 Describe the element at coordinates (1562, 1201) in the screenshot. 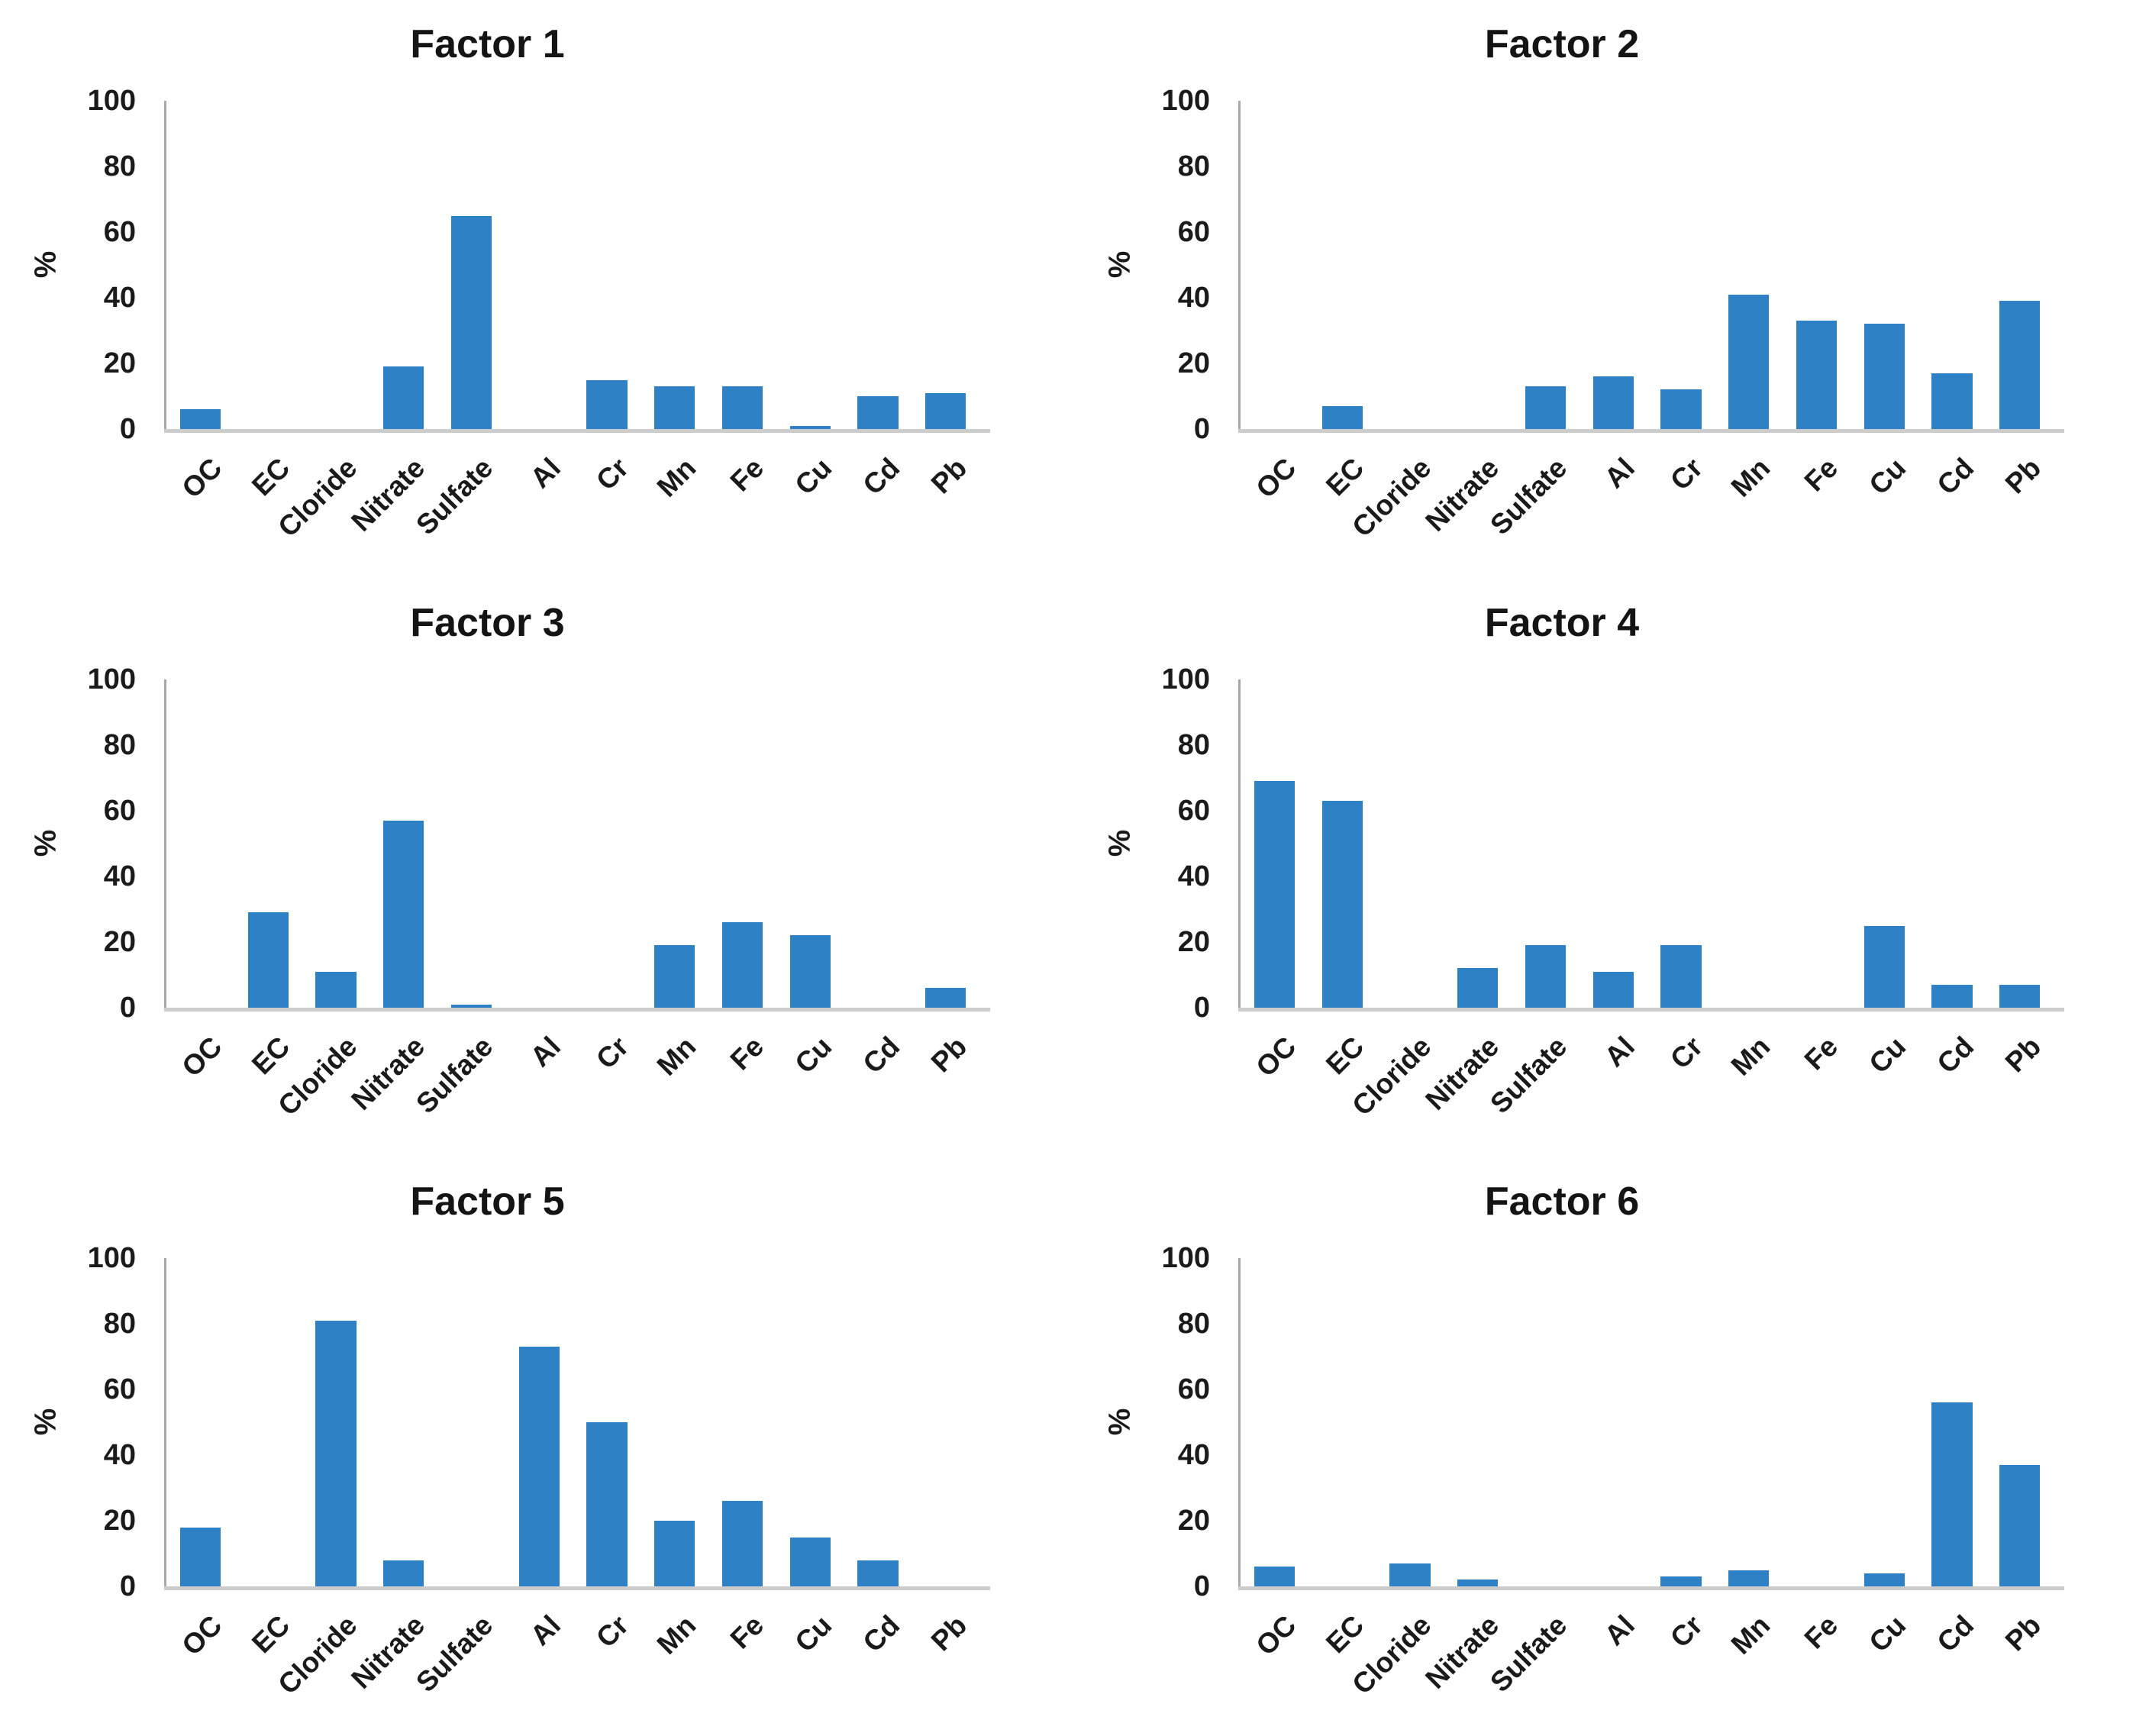

I see `chart-title: Factor 6` at that location.